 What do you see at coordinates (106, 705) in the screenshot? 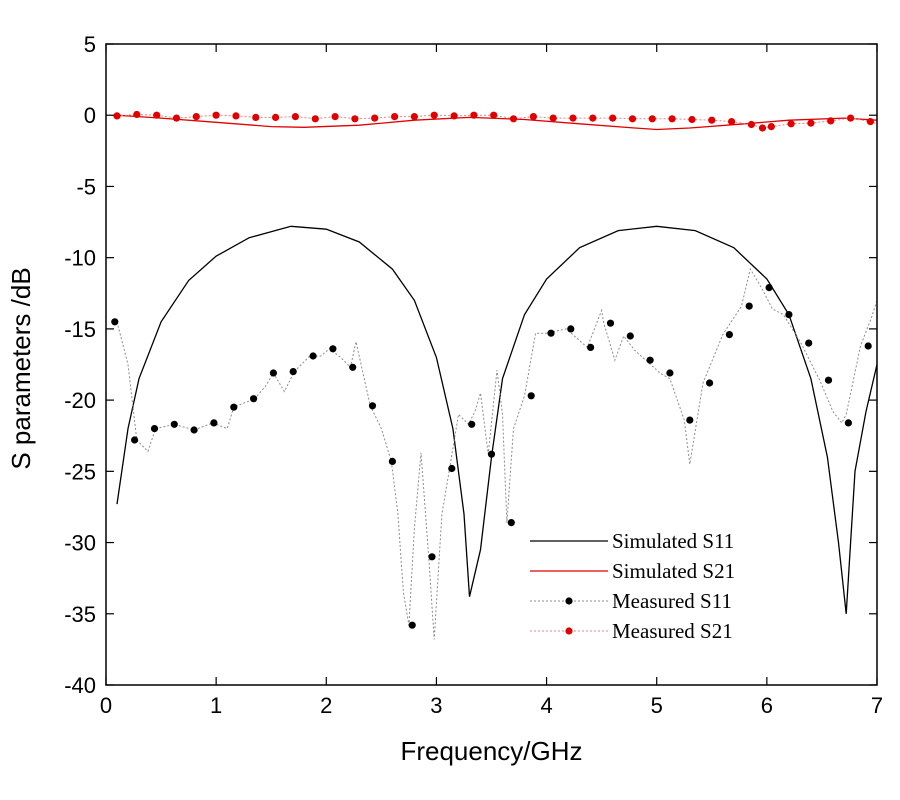
I see `x-tick-label: 0` at bounding box center [106, 705].